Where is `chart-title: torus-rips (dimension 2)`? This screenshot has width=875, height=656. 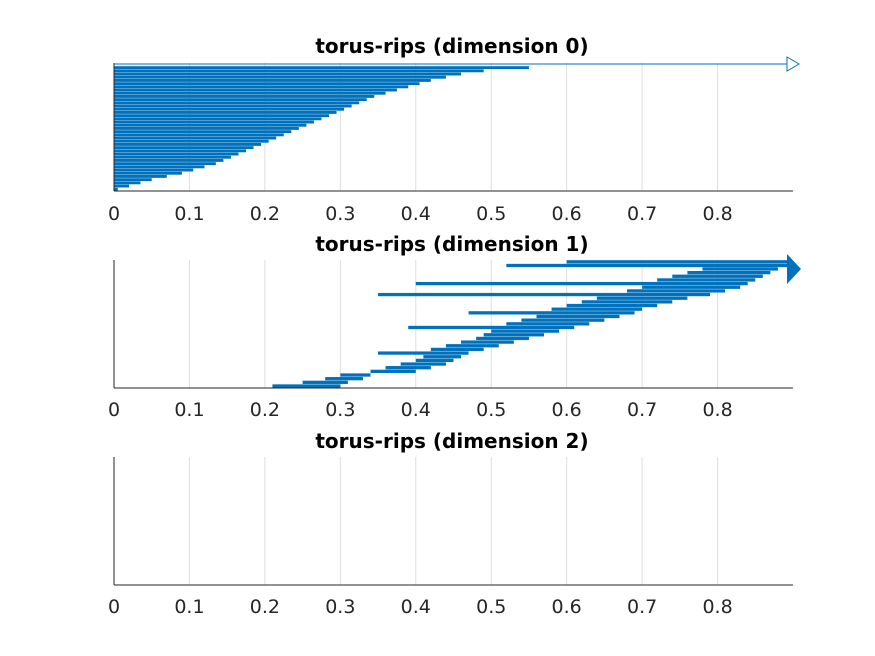 chart-title: torus-rips (dimension 2) is located at coordinates (451, 441).